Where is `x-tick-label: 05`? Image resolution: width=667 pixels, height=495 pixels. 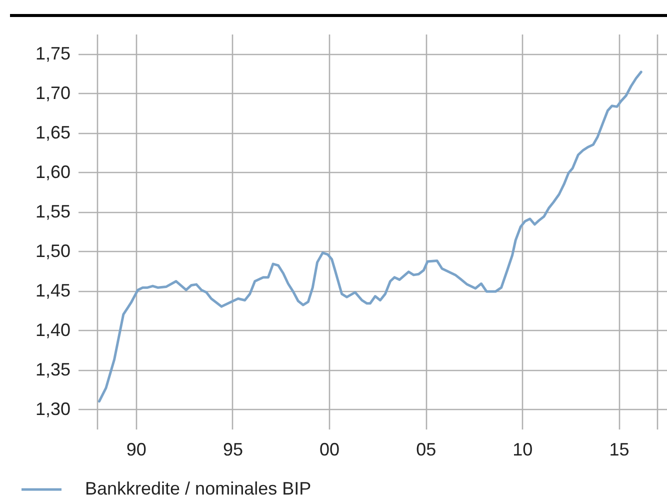
x-tick-label: 05 is located at coordinates (426, 450).